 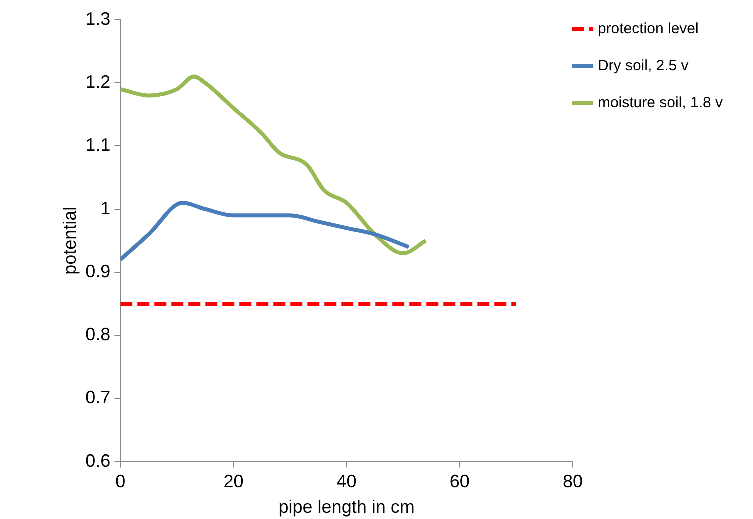 What do you see at coordinates (98, 334) in the screenshot?
I see `y-tick-label: 0.8` at bounding box center [98, 334].